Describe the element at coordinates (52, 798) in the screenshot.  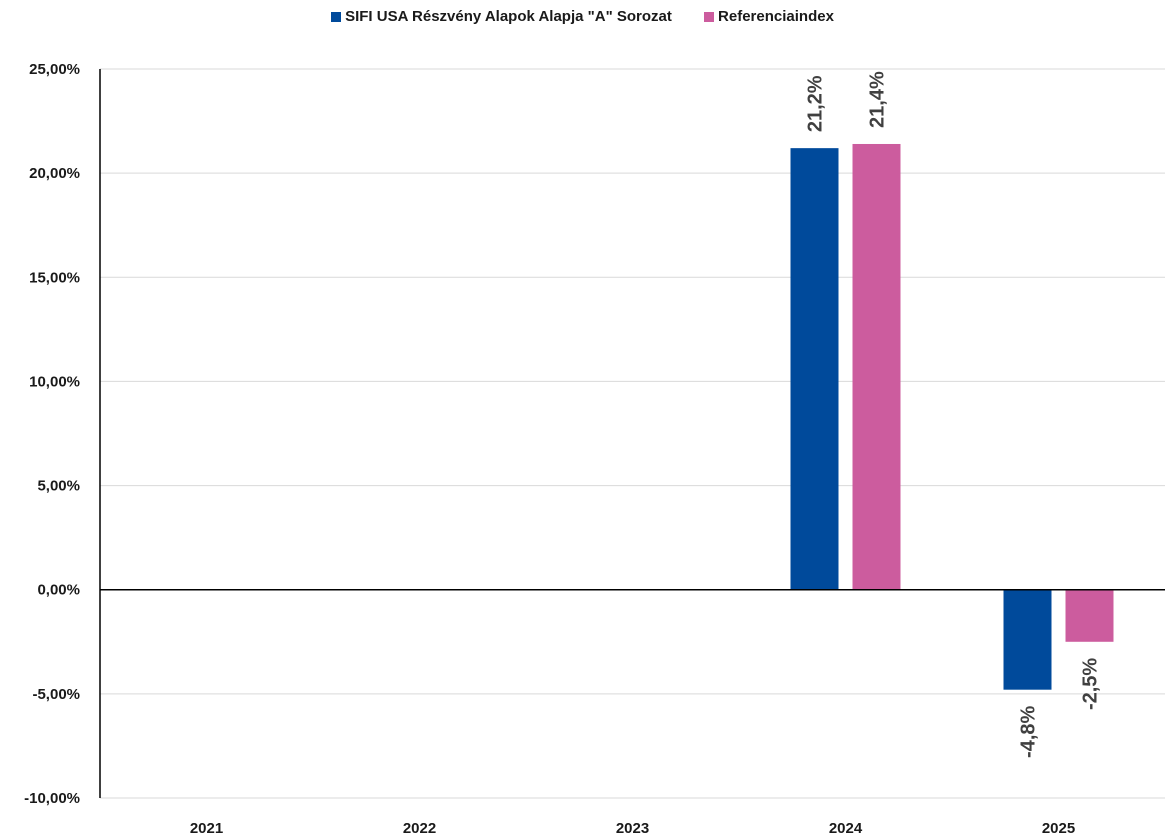
I see `y-tick-label: -10,00%` at that location.